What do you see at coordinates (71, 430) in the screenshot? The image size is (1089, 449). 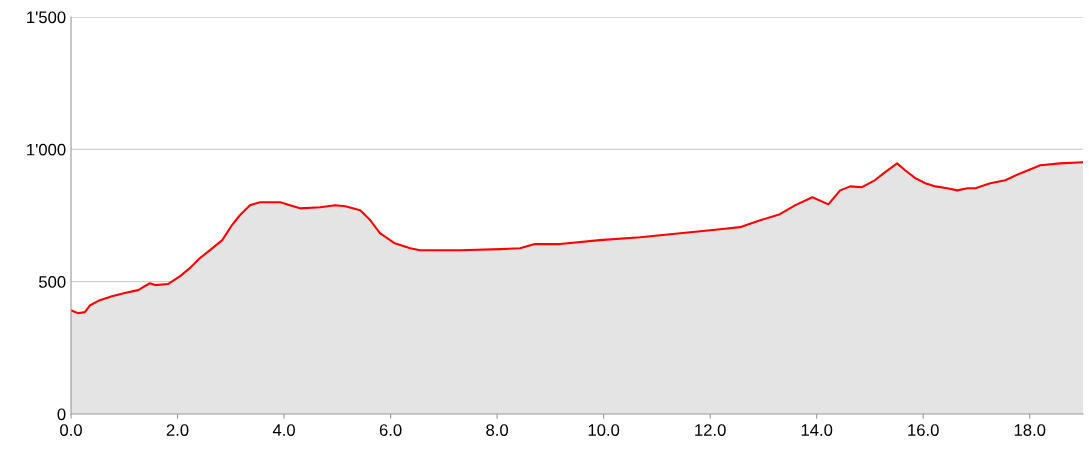 I see `x-tick-label: 0.0` at bounding box center [71, 430].